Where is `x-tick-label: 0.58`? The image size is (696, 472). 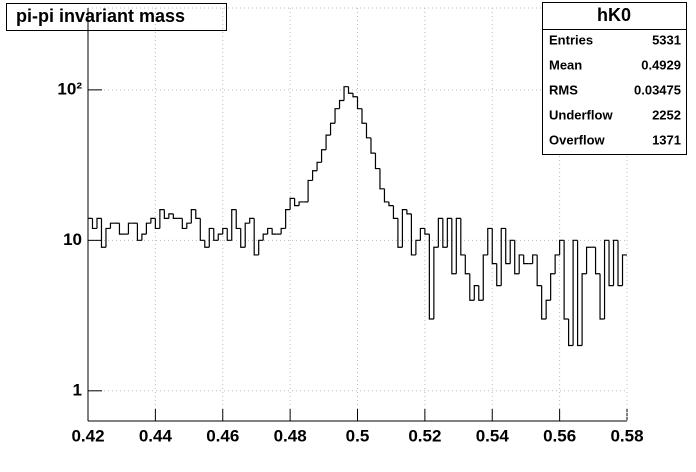 x-tick-label: 0.58 is located at coordinates (626, 435).